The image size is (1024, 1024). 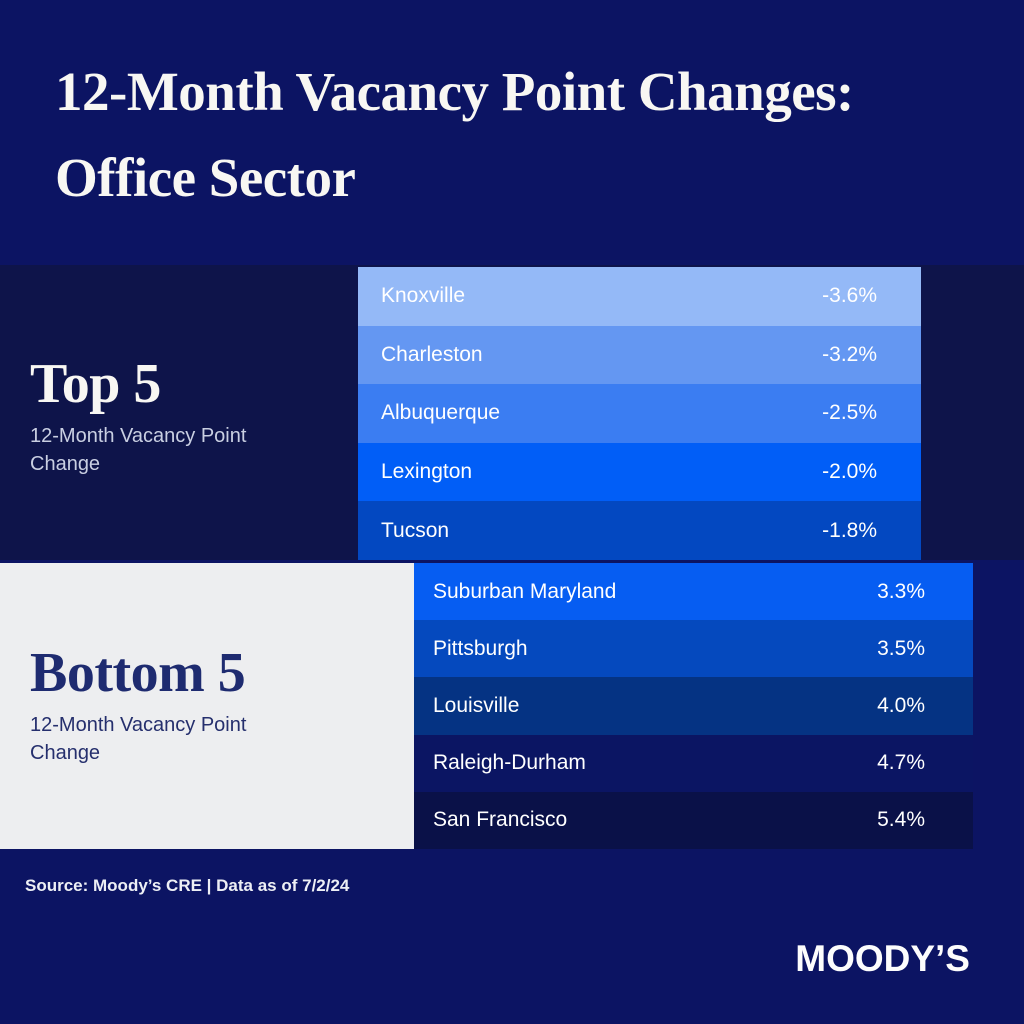 What do you see at coordinates (432, 354) in the screenshot?
I see `city-label: Charleston` at bounding box center [432, 354].